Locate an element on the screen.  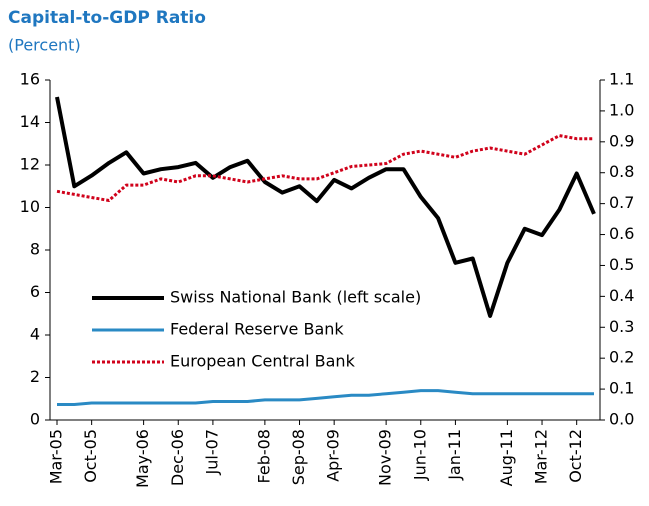
x-tick-label: Feb-08 is located at coordinates (263, 456).